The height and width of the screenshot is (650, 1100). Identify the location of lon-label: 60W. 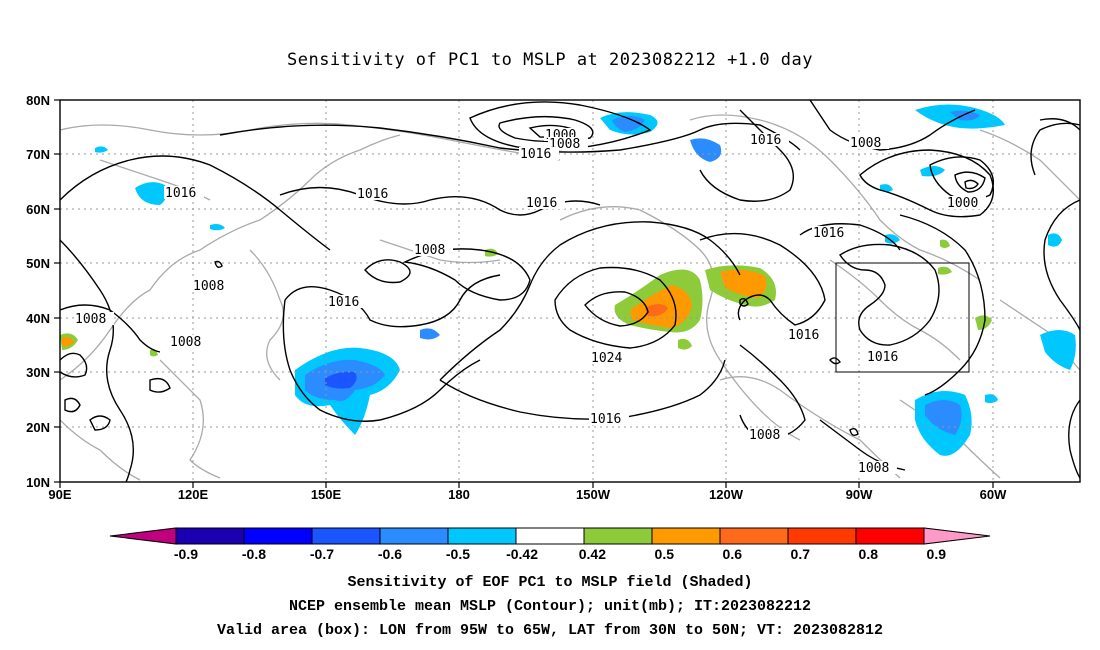
(993, 494).